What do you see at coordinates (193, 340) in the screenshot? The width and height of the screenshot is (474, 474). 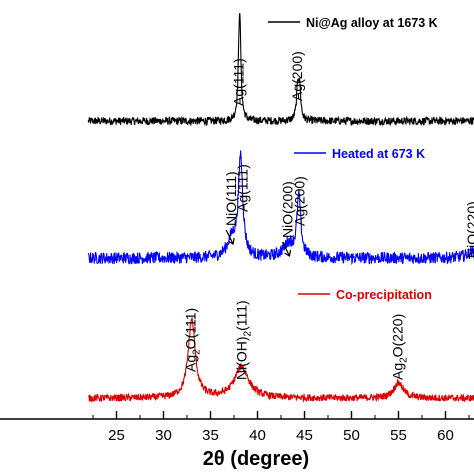 I see `peak-annotation: Ag2O(111)` at bounding box center [193, 340].